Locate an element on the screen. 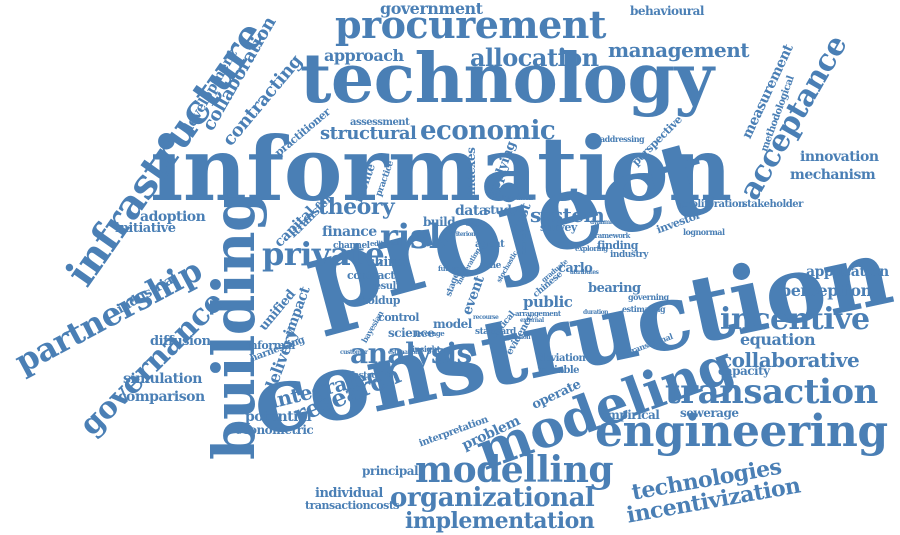  cloud-word-simulation: simulation is located at coordinates (162, 379).